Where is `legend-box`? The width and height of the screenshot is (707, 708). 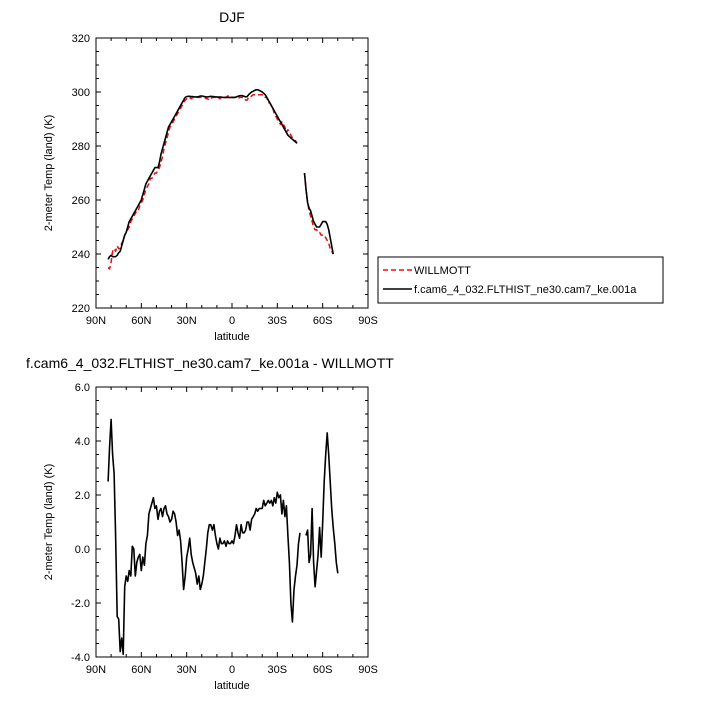 legend-box is located at coordinates (520, 280).